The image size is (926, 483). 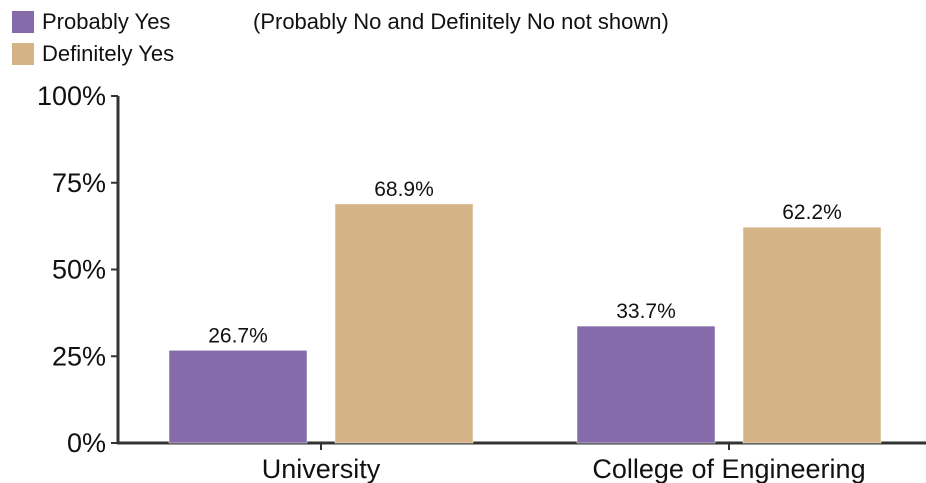 What do you see at coordinates (238, 335) in the screenshot?
I see `bar-data-label: 26.7%` at bounding box center [238, 335].